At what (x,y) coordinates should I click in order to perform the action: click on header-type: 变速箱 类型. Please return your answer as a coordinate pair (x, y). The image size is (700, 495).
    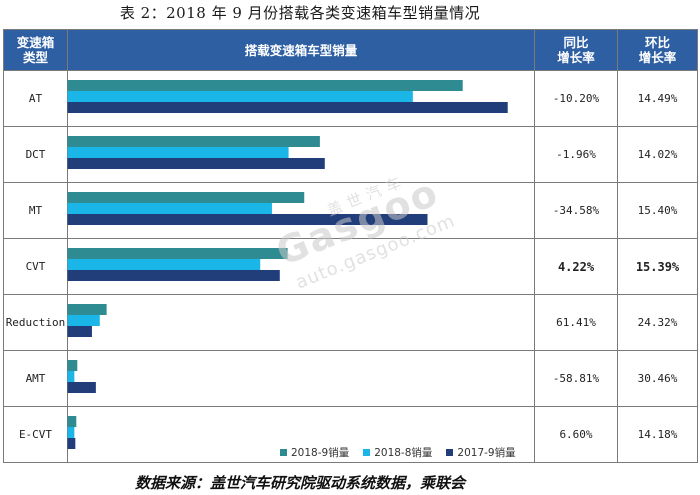
    Looking at the image, I should click on (35, 50).